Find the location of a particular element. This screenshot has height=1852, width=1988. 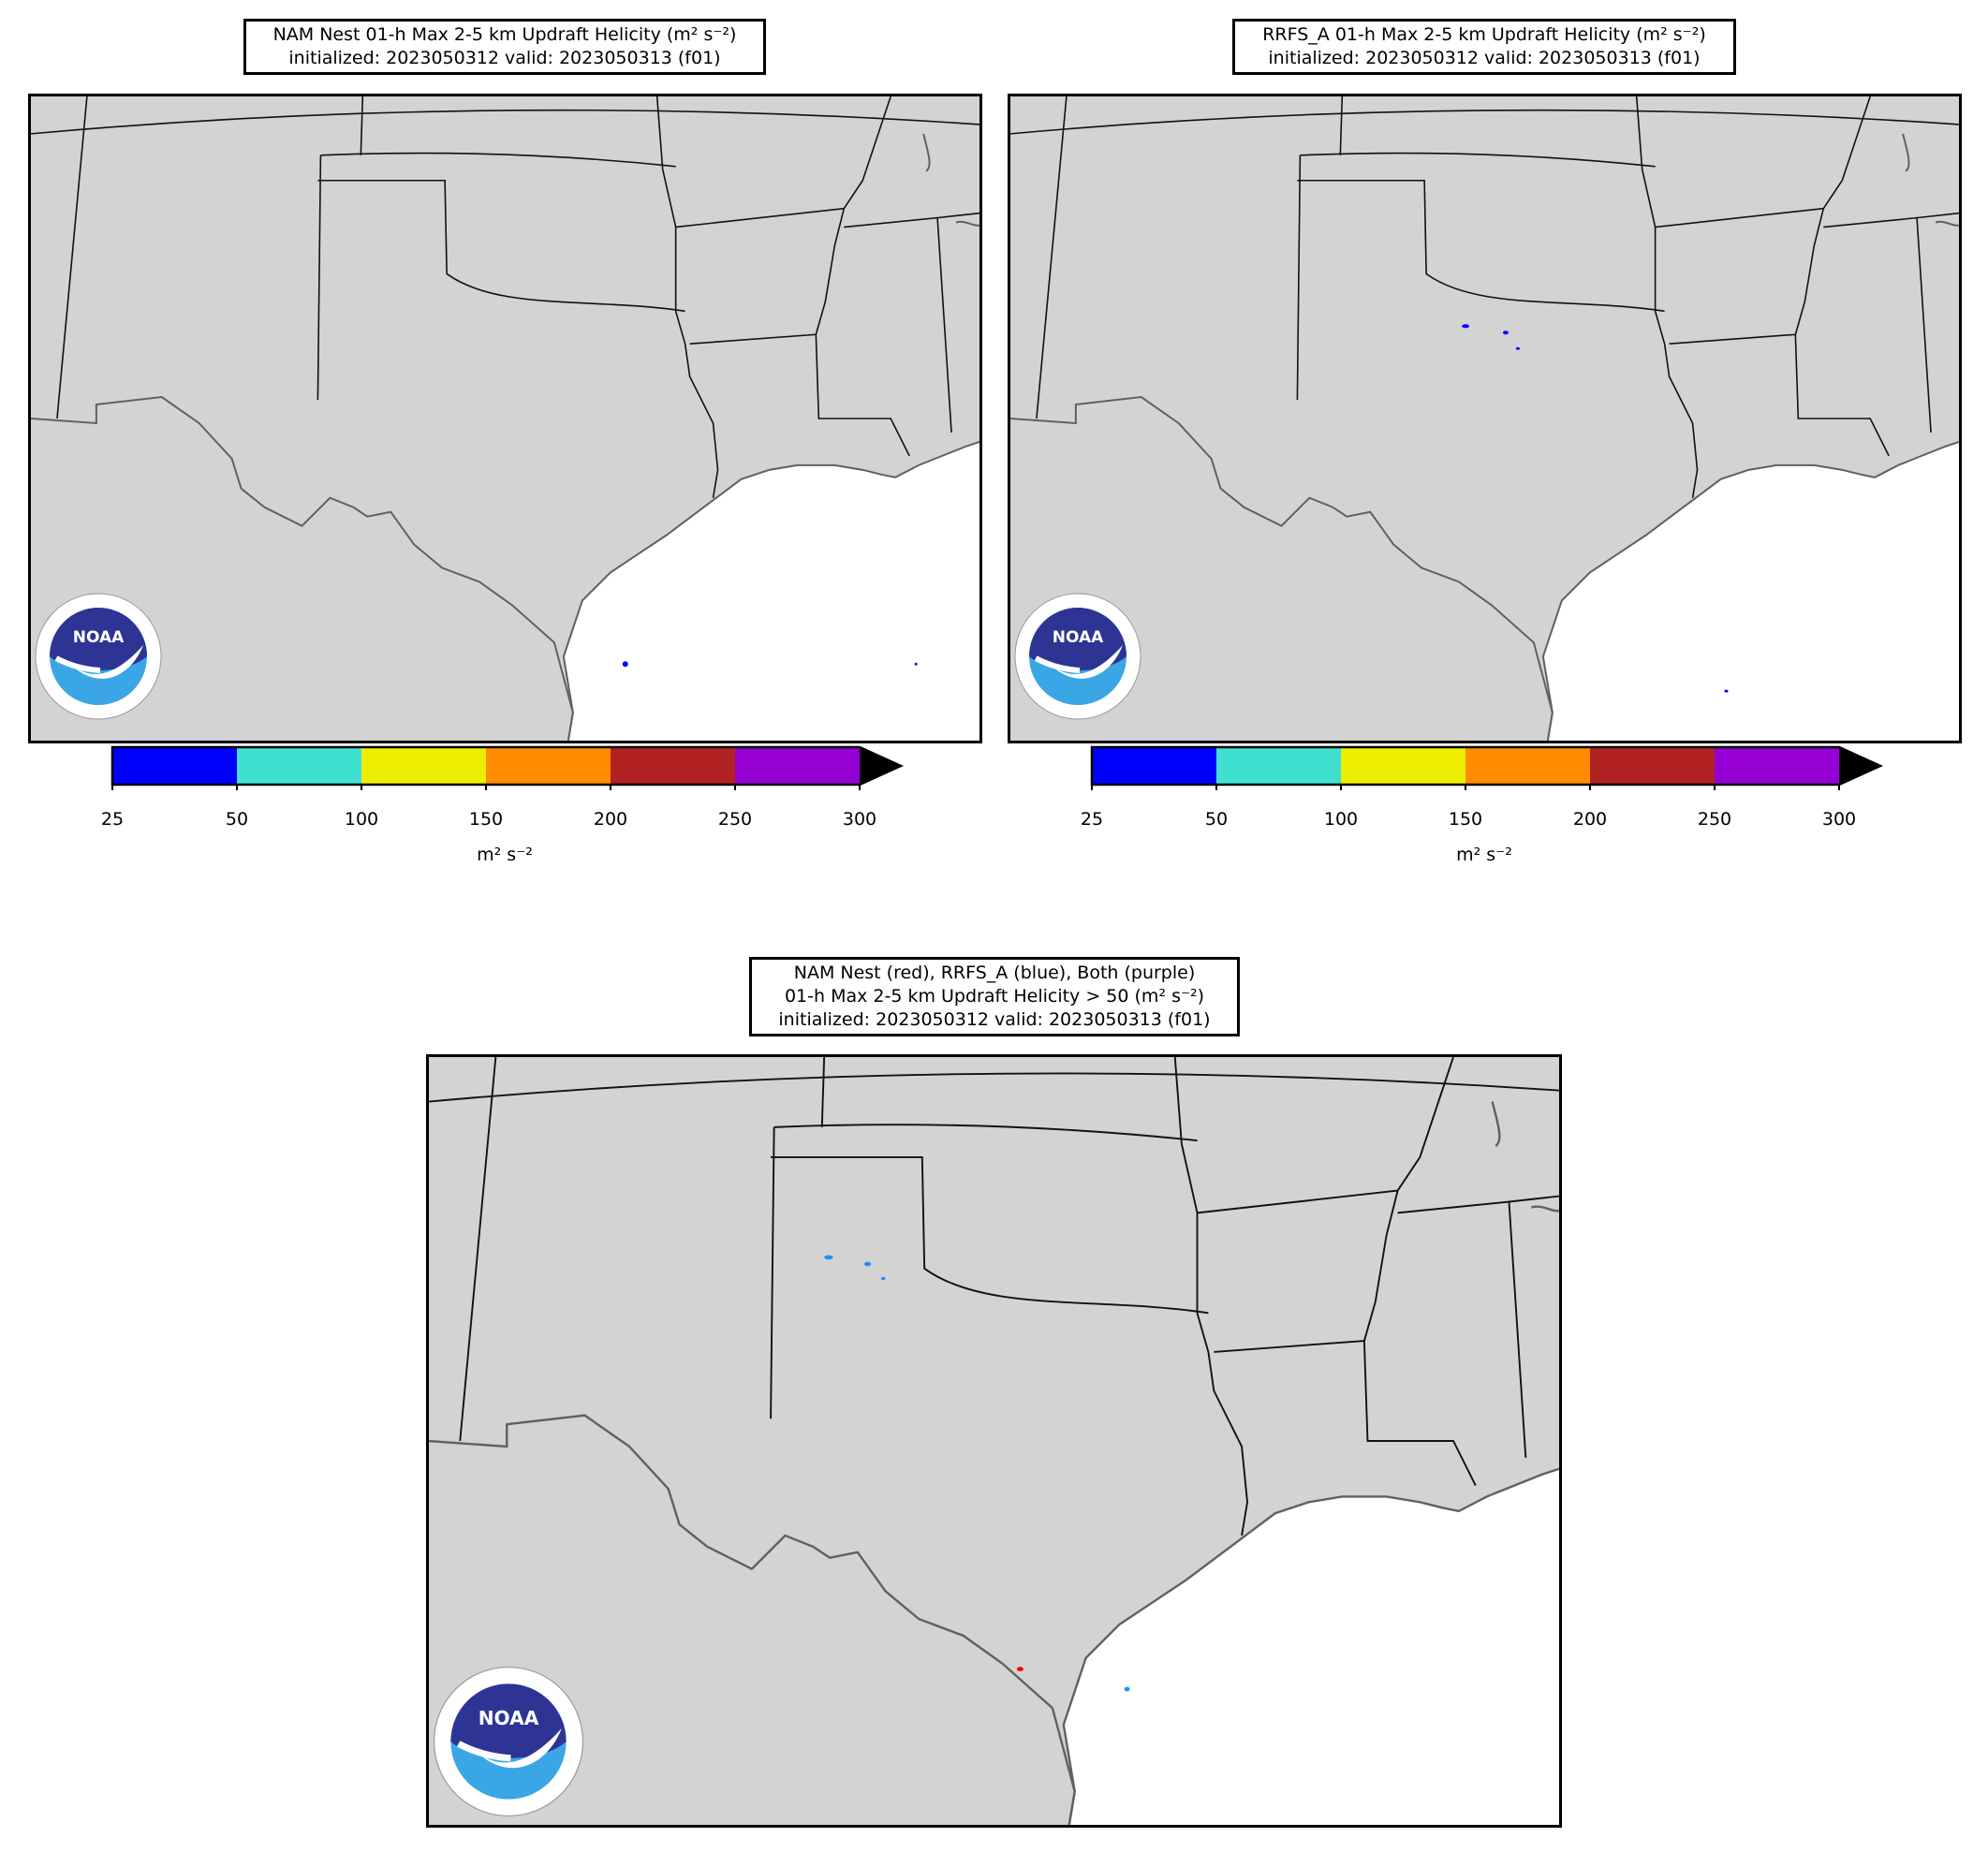

nam-colorbar-segments is located at coordinates (508, 767).